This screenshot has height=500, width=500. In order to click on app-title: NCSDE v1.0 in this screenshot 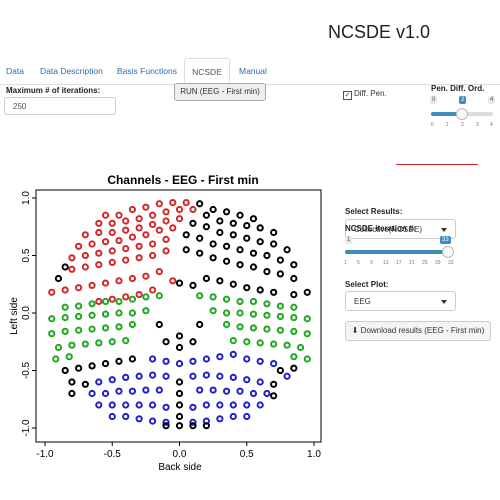, I will do `click(379, 32)`.